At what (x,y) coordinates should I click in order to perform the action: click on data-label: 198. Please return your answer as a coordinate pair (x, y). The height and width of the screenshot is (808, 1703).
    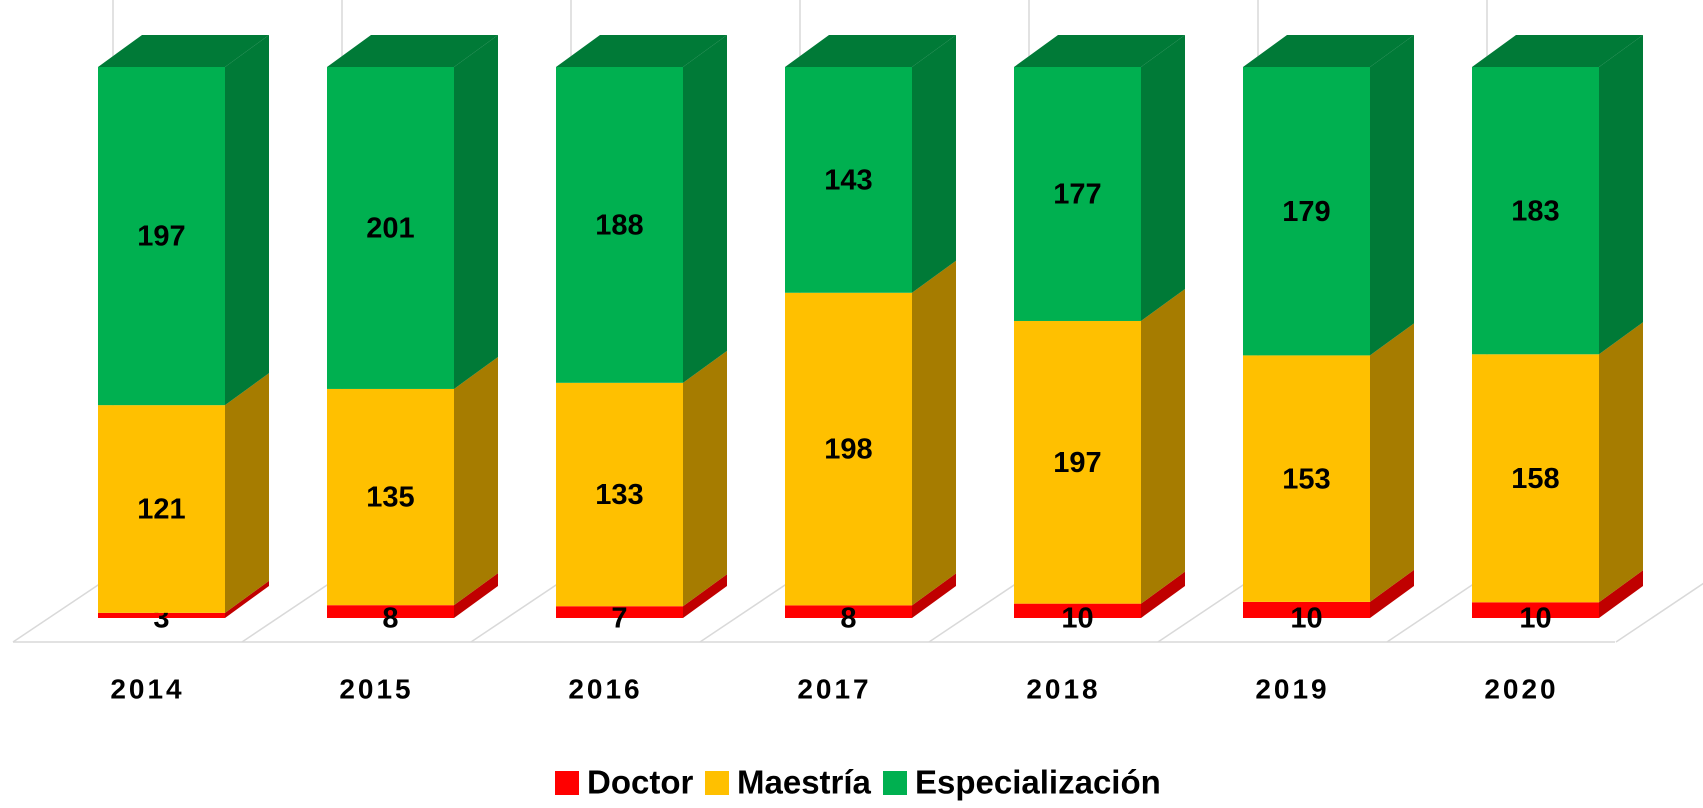
    Looking at the image, I should click on (848, 450).